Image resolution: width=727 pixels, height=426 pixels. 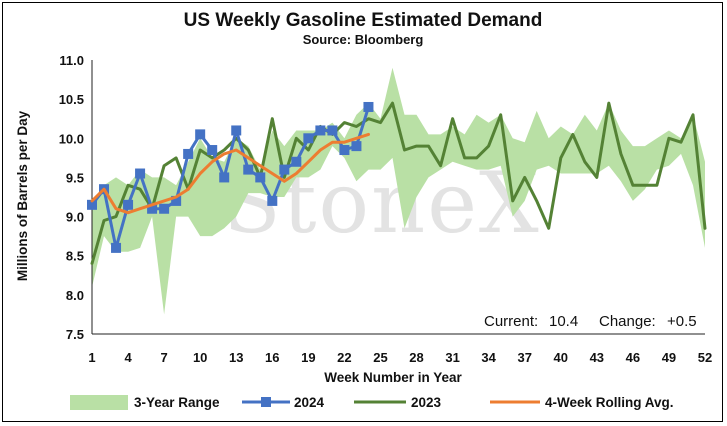 What do you see at coordinates (705, 357) in the screenshot?
I see `x-tick-label: 52` at bounding box center [705, 357].